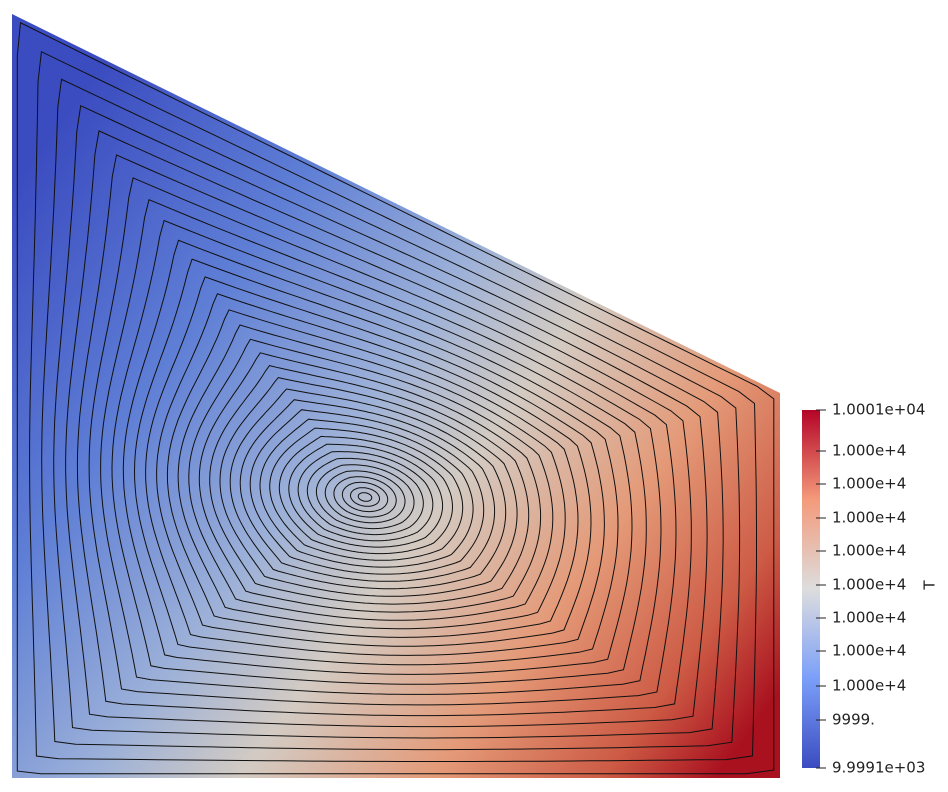 Image resolution: width=948 pixels, height=792 pixels. I want to click on tick-label: 9.9991e+03, so click(878, 768).